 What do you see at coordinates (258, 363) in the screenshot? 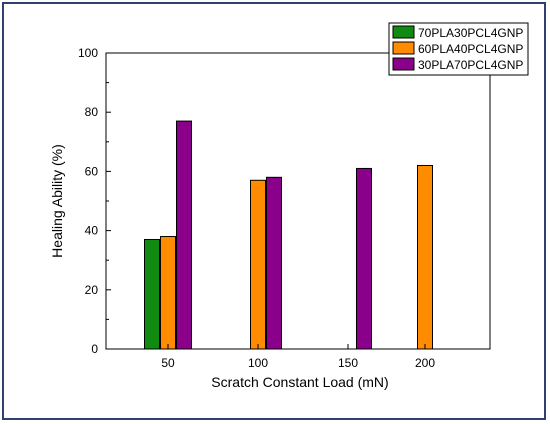
I see `x-tick-label: 100` at bounding box center [258, 363].